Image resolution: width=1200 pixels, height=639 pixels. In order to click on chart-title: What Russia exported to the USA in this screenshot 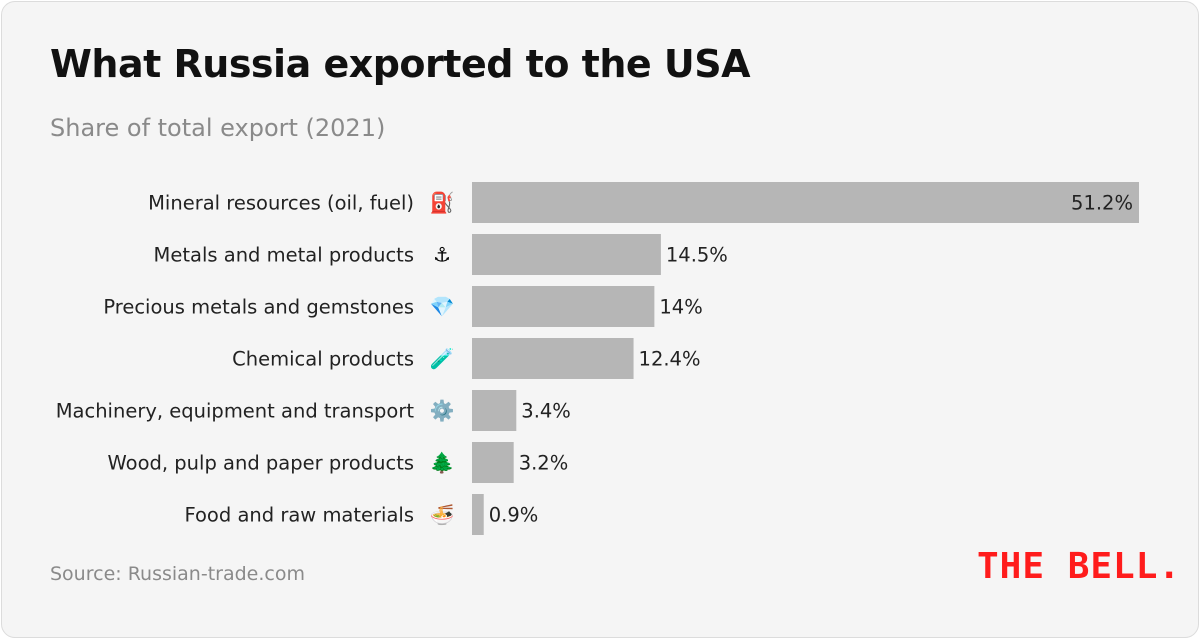, I will do `click(400, 64)`.